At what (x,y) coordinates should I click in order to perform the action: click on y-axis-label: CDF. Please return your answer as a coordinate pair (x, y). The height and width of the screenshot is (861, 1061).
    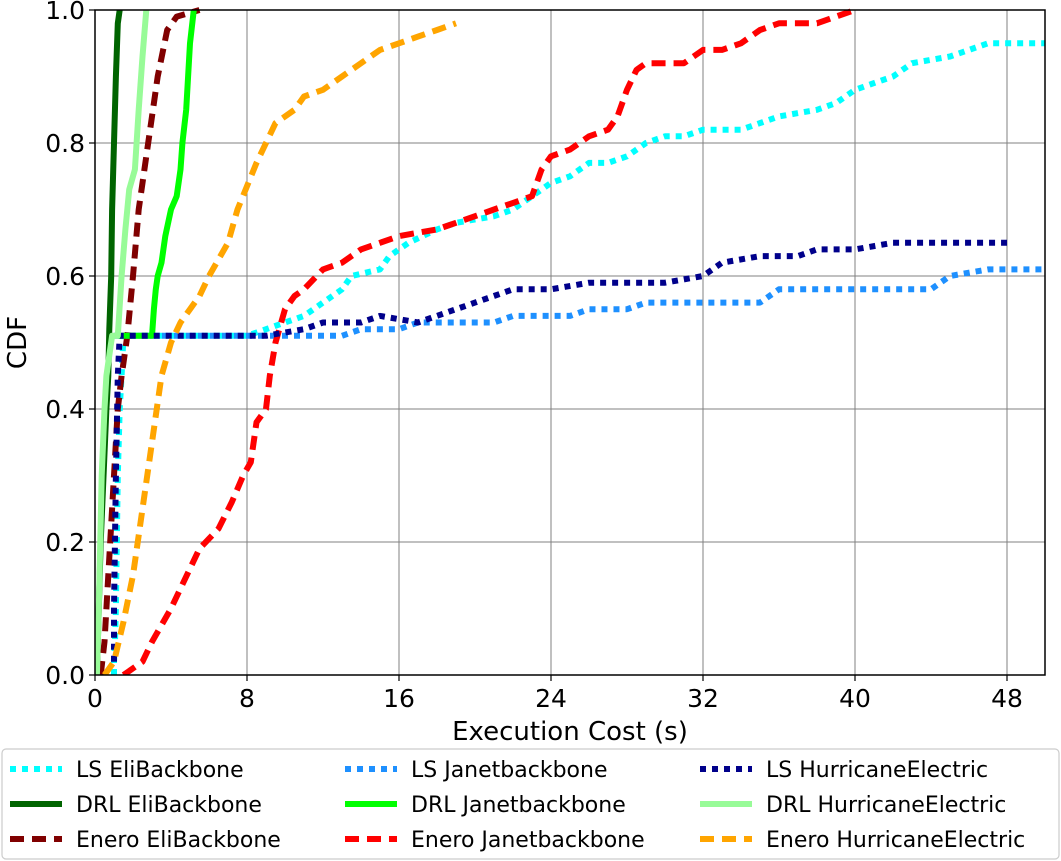
    Looking at the image, I should click on (18, 342).